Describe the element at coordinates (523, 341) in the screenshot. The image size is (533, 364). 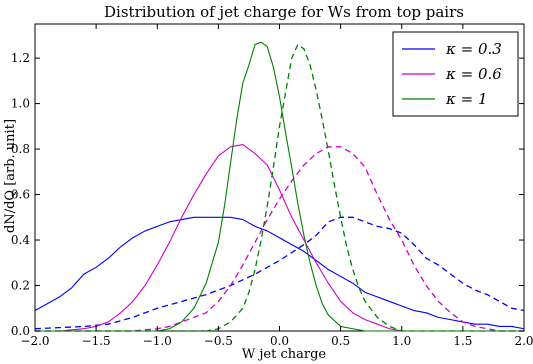
I see `x-tick-label: 2.0` at that location.